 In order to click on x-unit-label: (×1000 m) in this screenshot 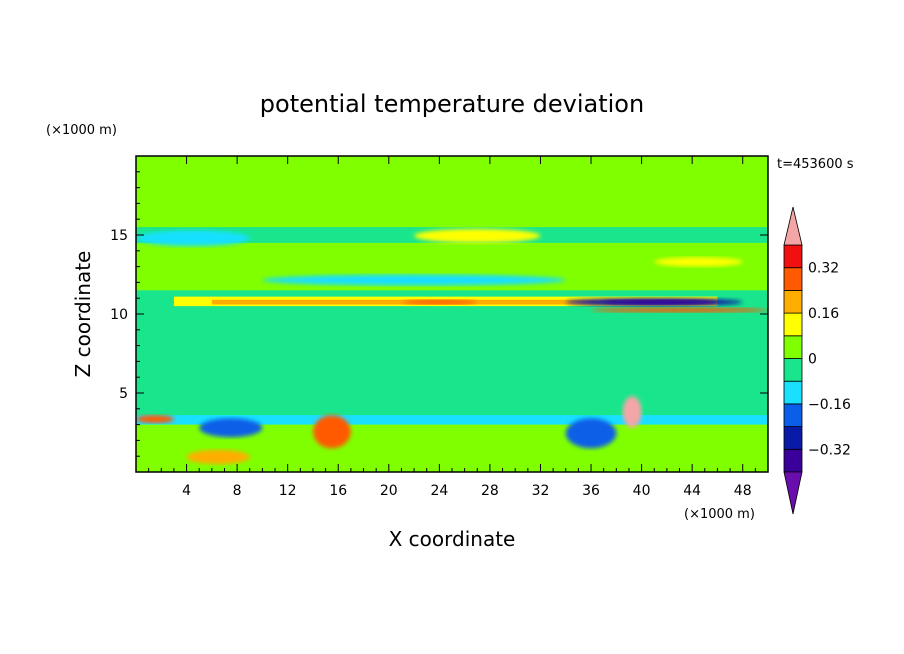, I will do `click(719, 514)`.